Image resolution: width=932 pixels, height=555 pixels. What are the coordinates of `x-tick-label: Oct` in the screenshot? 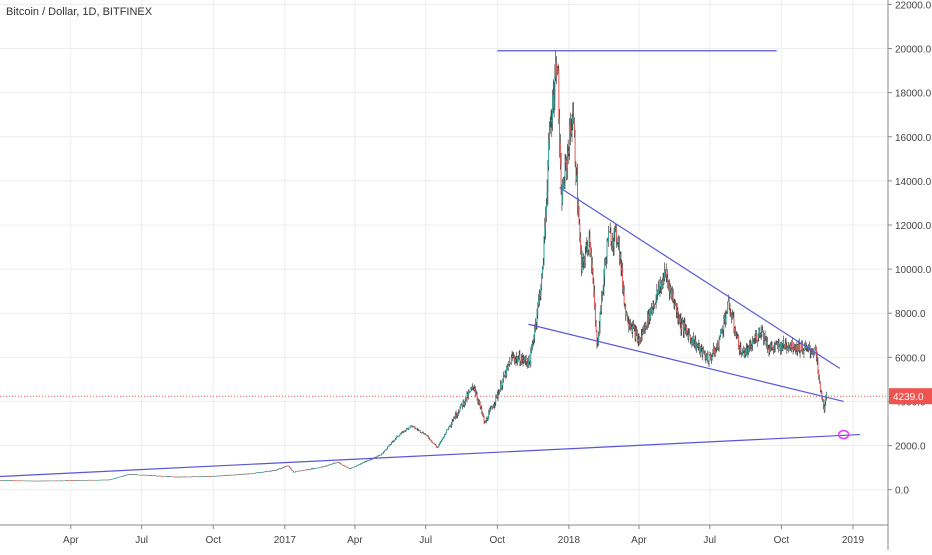 It's located at (213, 540).